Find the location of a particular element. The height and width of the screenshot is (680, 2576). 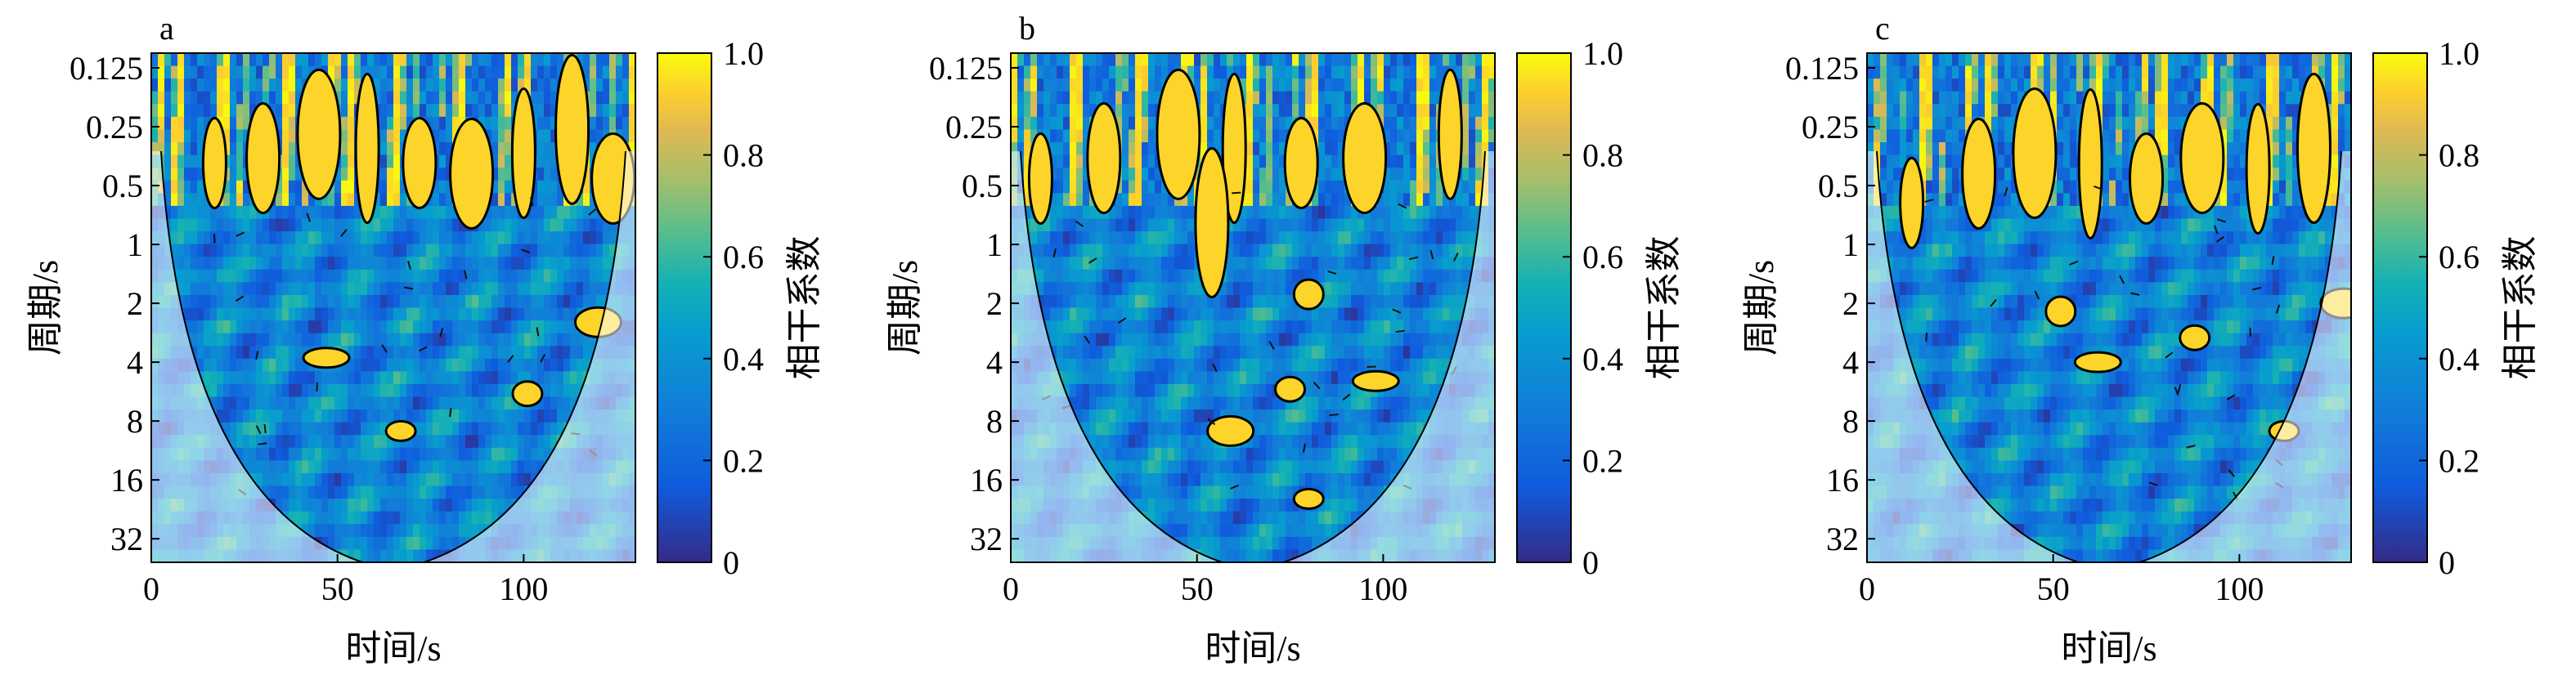

panel-letter: a is located at coordinates (166, 29).